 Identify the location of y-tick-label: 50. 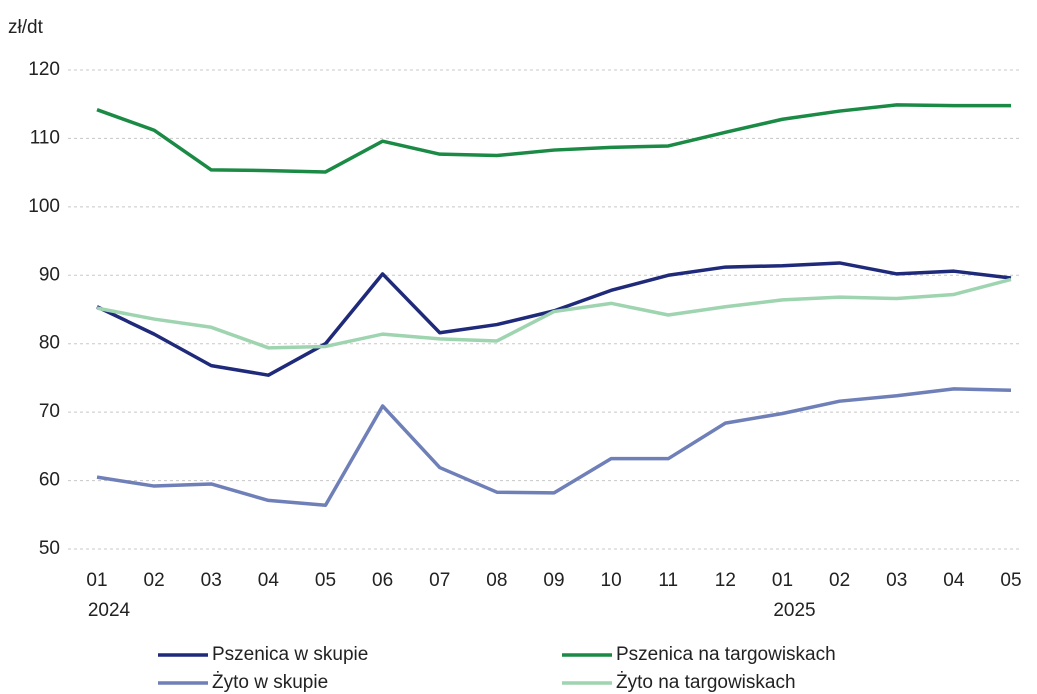
(49, 548).